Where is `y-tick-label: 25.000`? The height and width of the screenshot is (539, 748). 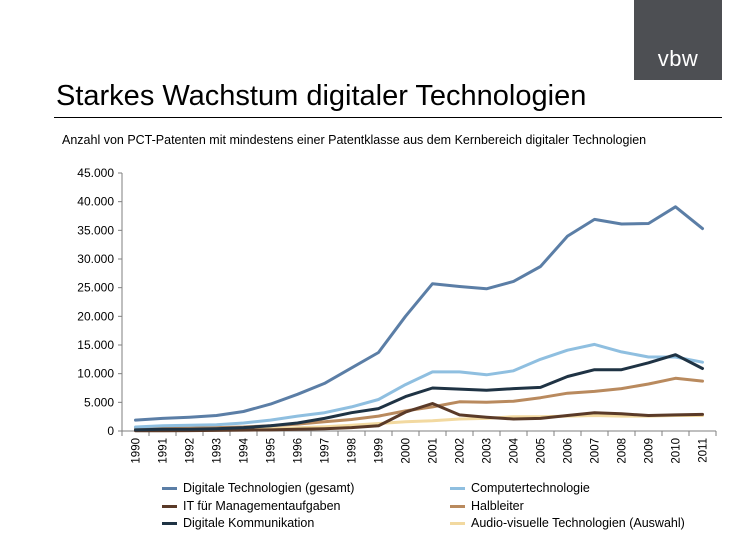 y-tick-label: 25.000 is located at coordinates (95, 288).